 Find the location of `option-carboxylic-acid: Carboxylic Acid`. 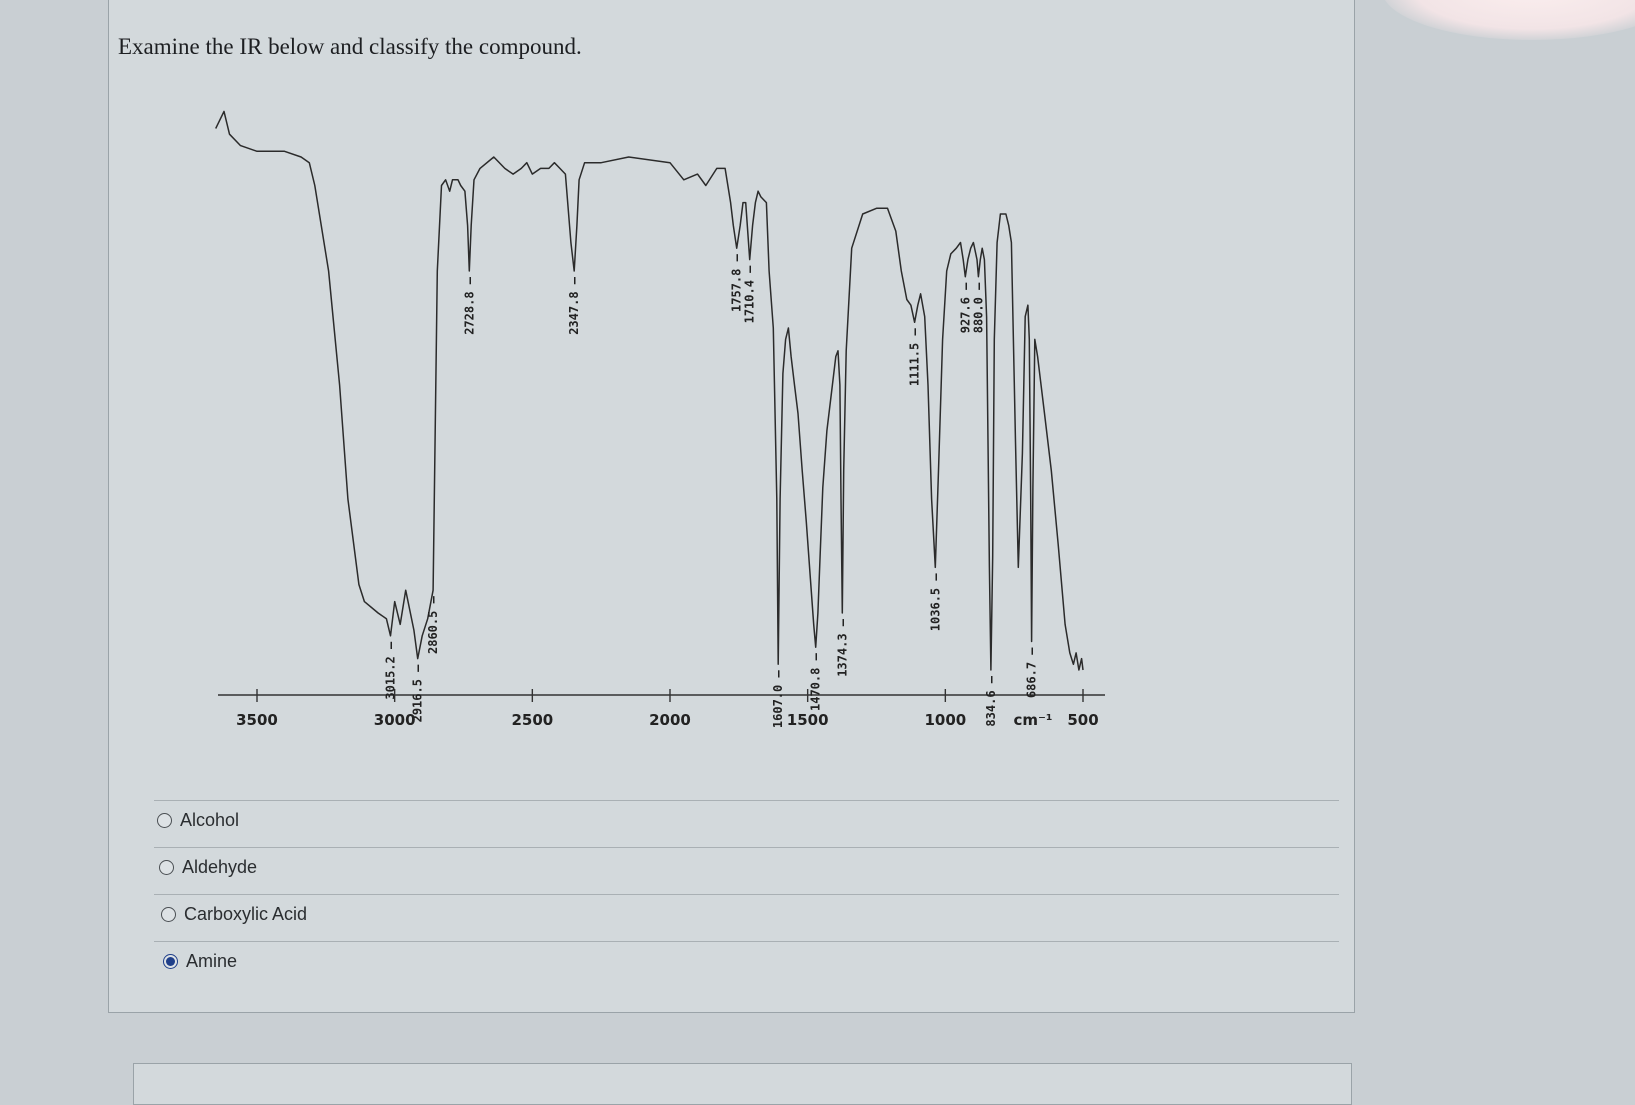

option-carboxylic-acid: Carboxylic Acid is located at coordinates (234, 914).